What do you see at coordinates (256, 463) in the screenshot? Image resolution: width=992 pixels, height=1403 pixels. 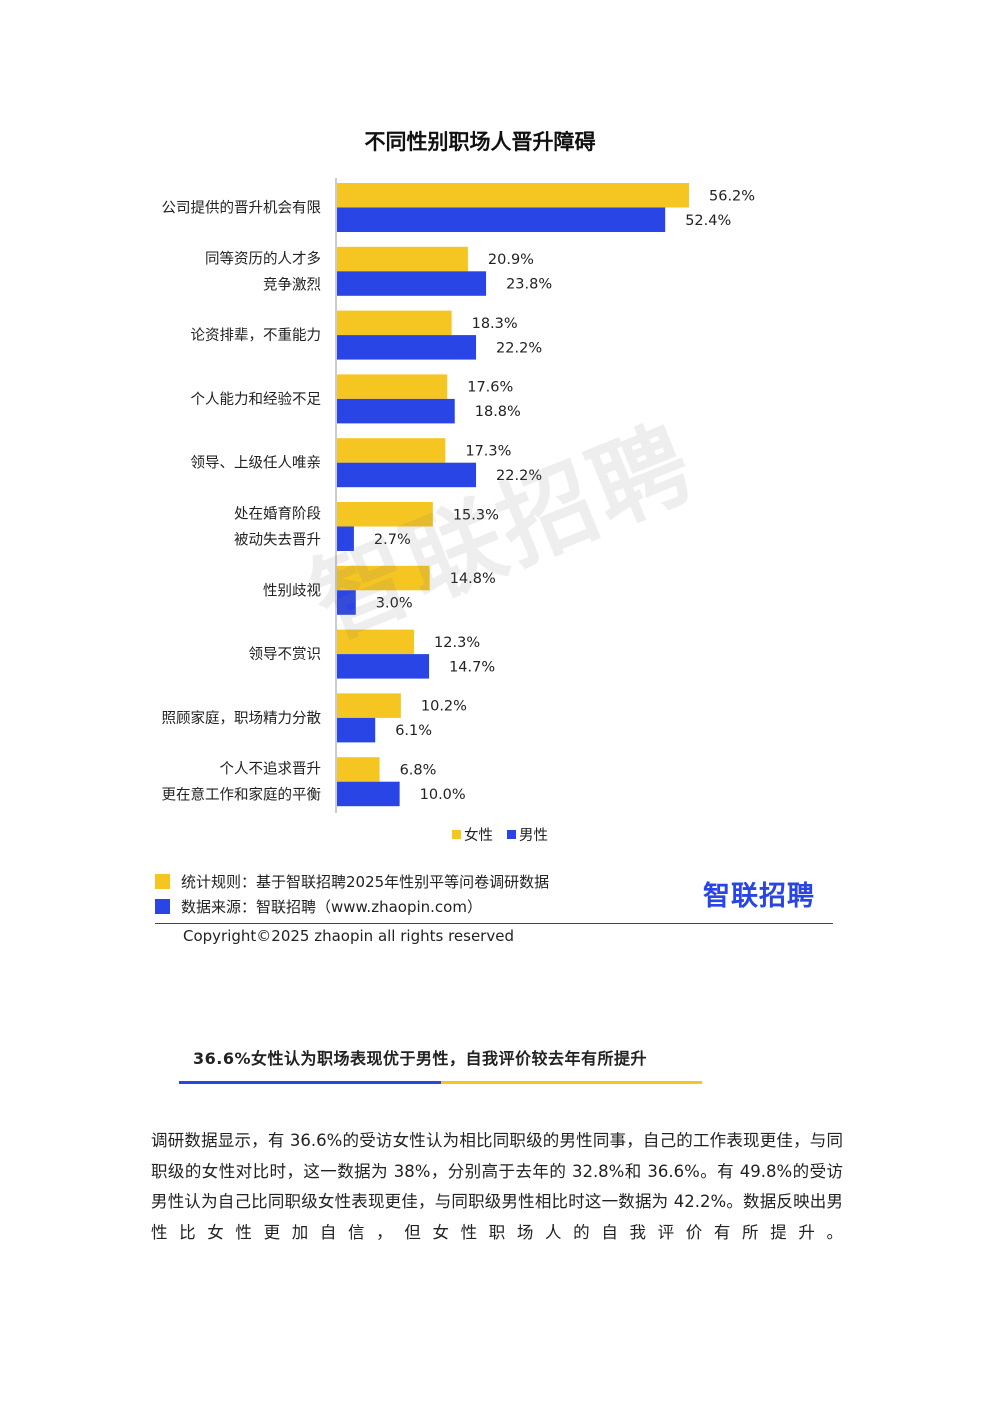 I see `category-label-4-0: 领导、上级任人唯亲` at bounding box center [256, 463].